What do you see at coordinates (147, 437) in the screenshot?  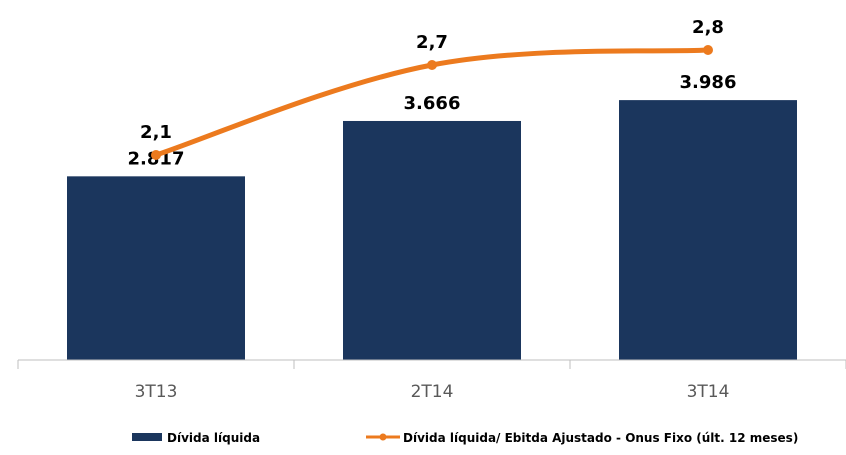 I see `legend-swatch-bar` at bounding box center [147, 437].